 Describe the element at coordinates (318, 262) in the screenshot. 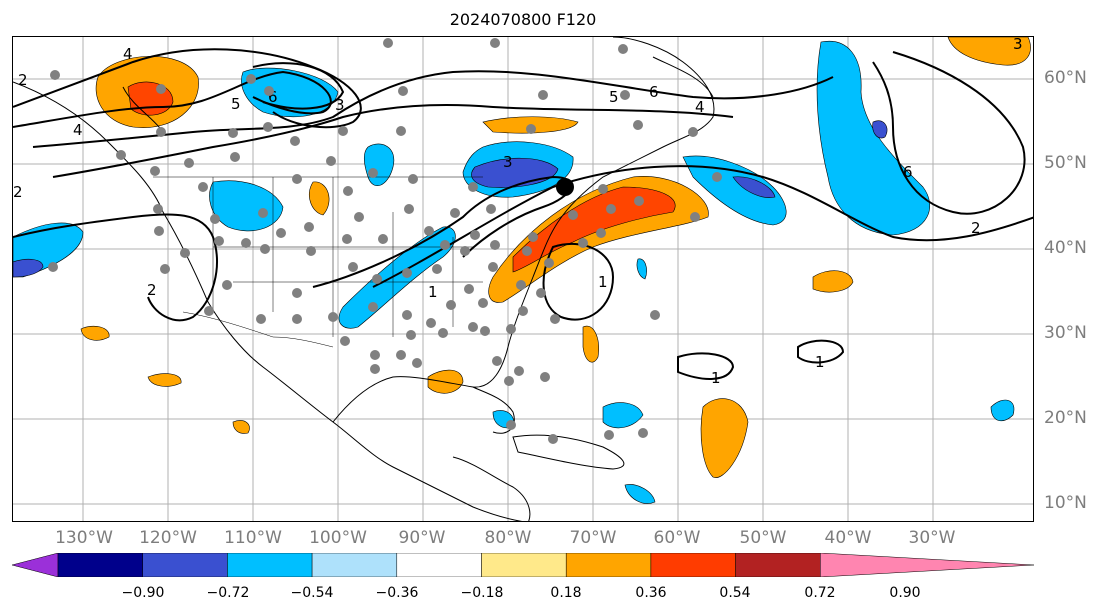

I see `political-boundaries` at that location.